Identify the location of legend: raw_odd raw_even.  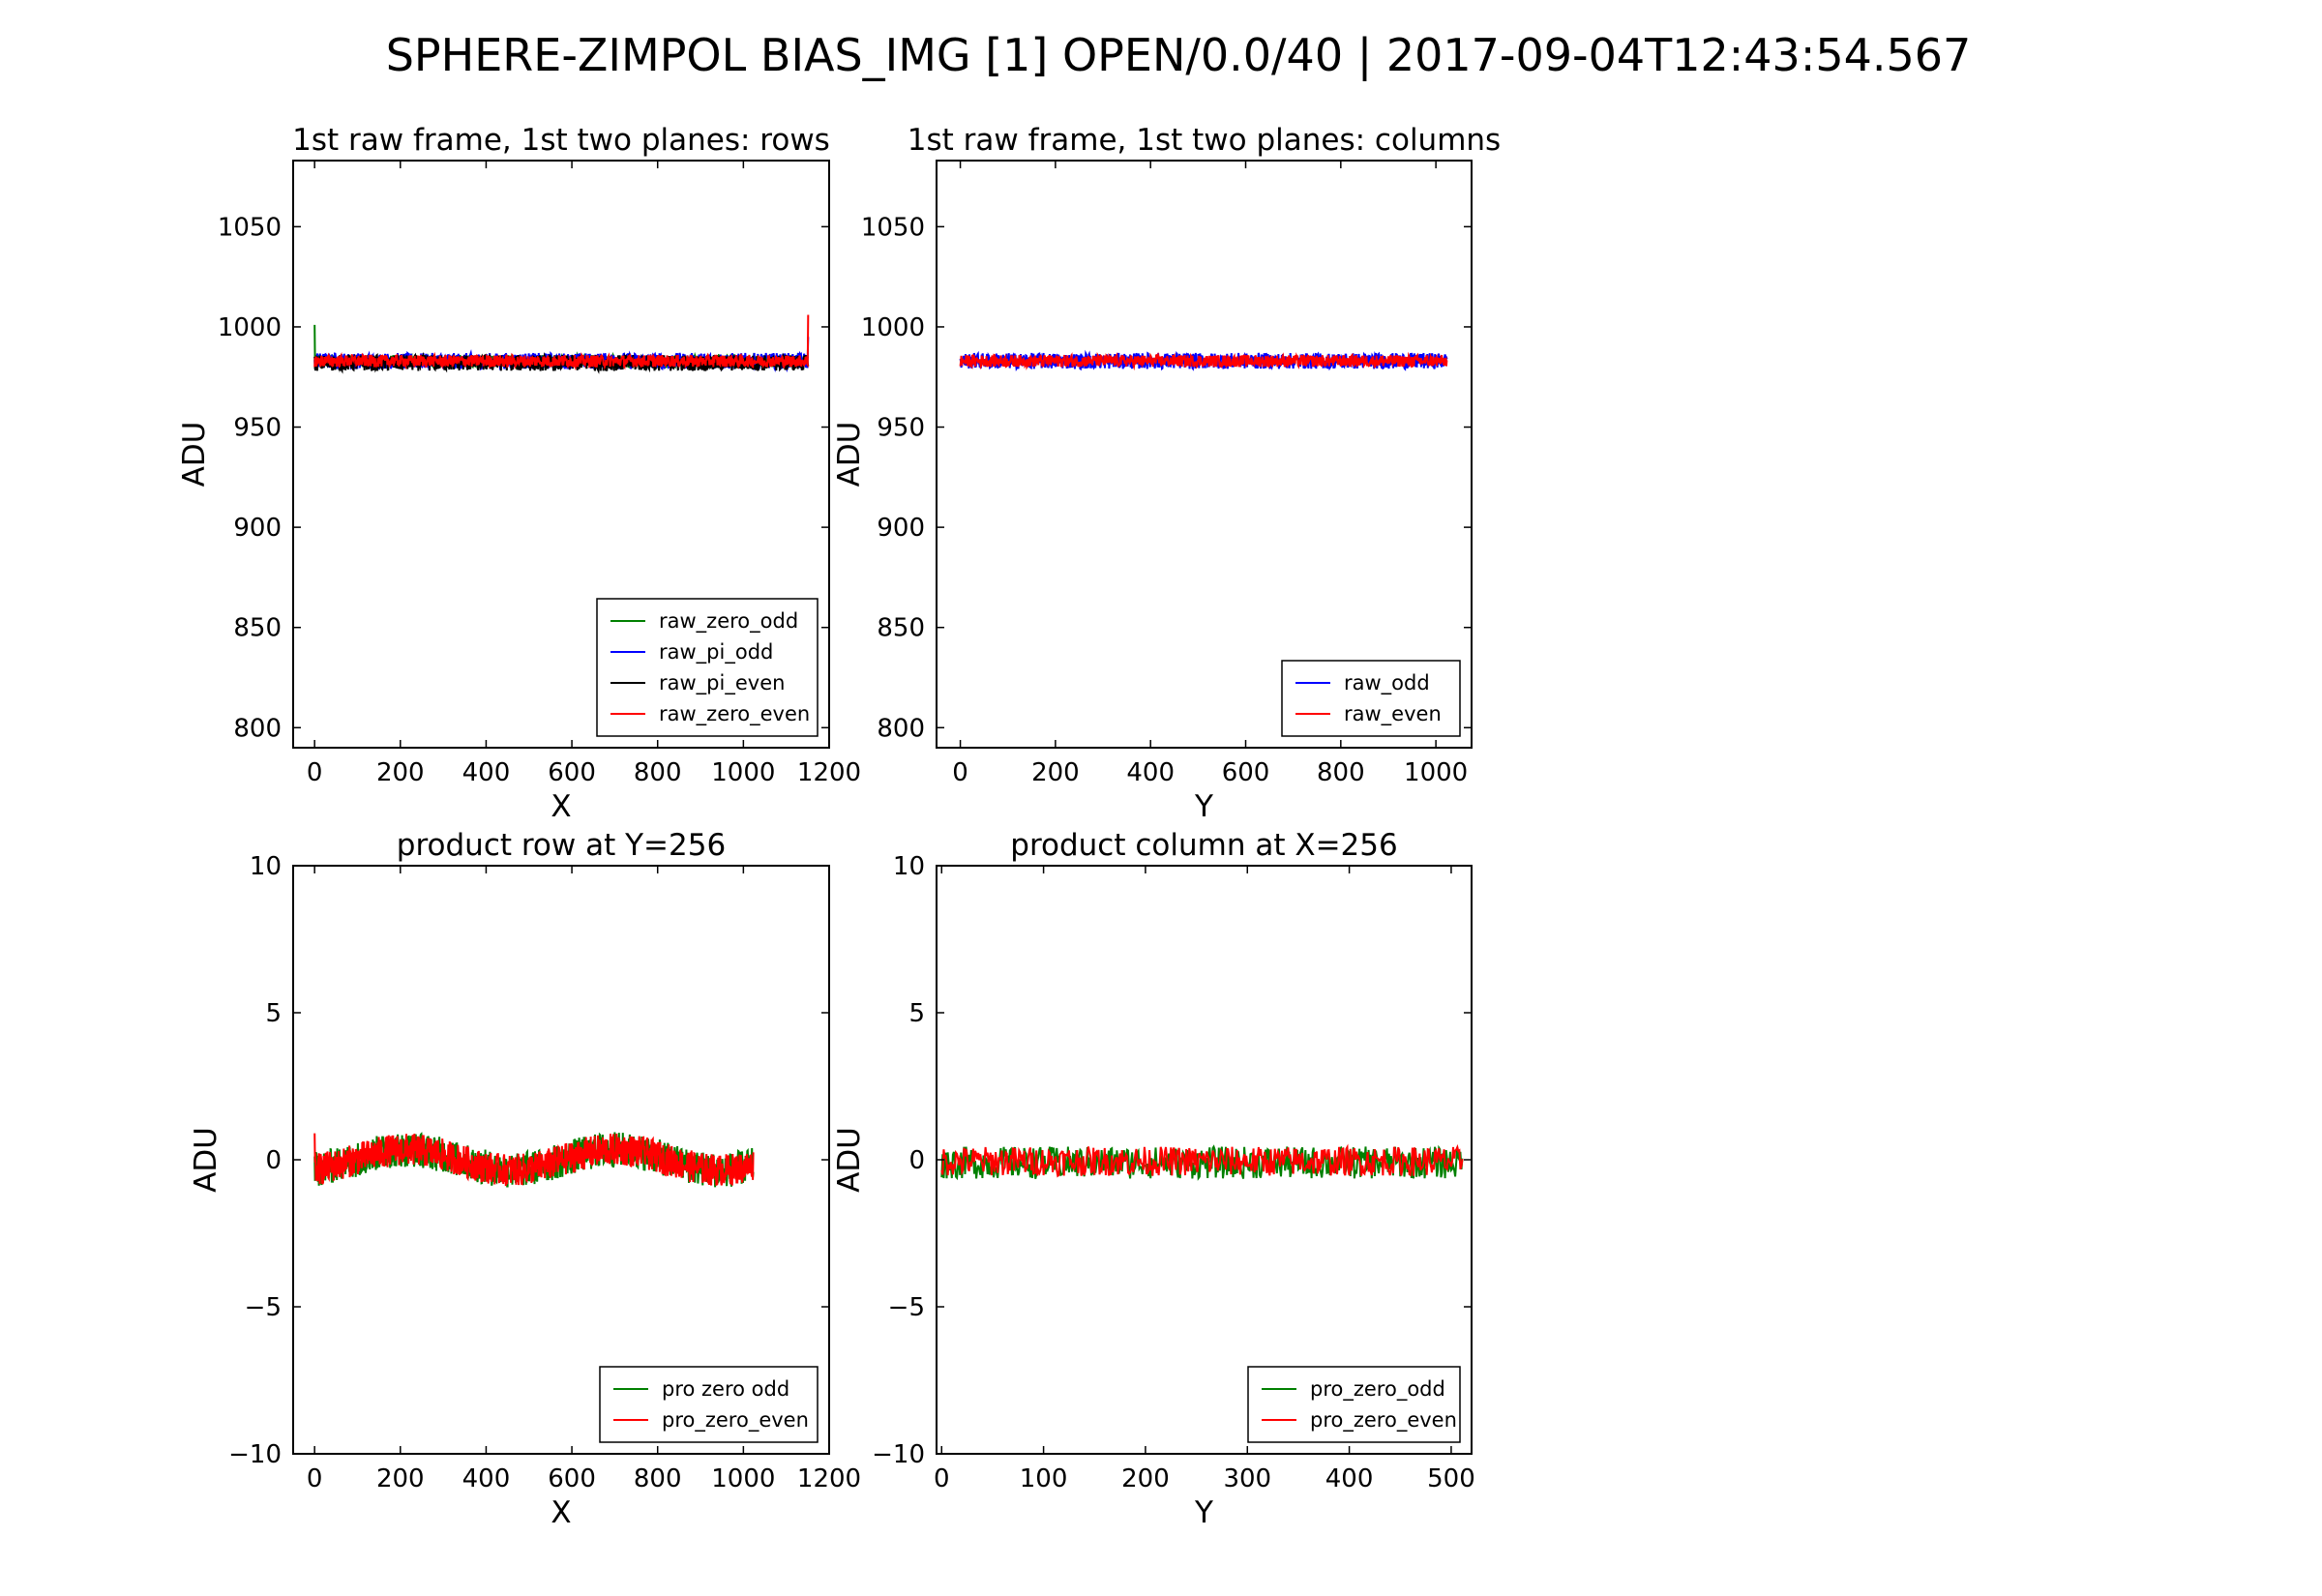
(1371, 698).